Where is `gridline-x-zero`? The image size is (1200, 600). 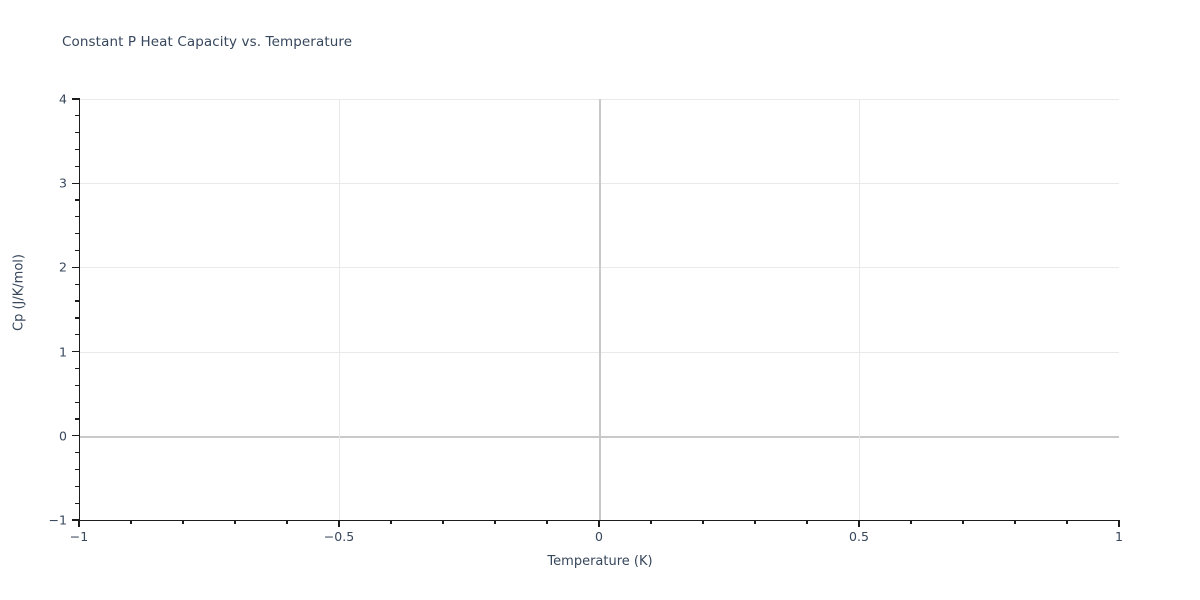 gridline-x-zero is located at coordinates (600, 309).